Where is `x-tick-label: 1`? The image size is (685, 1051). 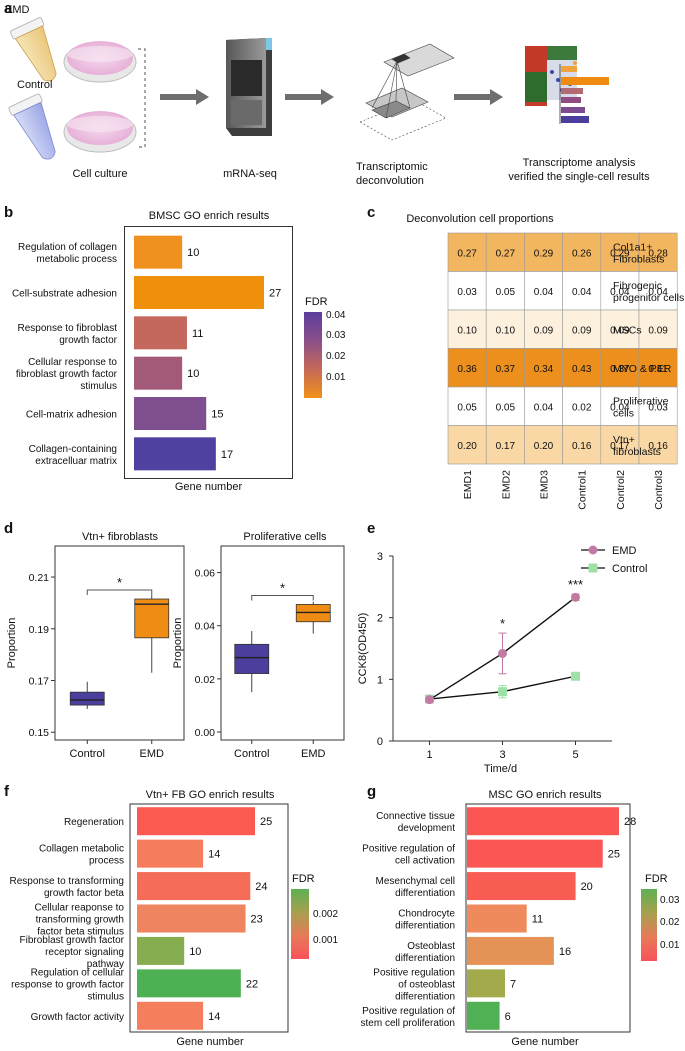
x-tick-label: 1 is located at coordinates (429, 755).